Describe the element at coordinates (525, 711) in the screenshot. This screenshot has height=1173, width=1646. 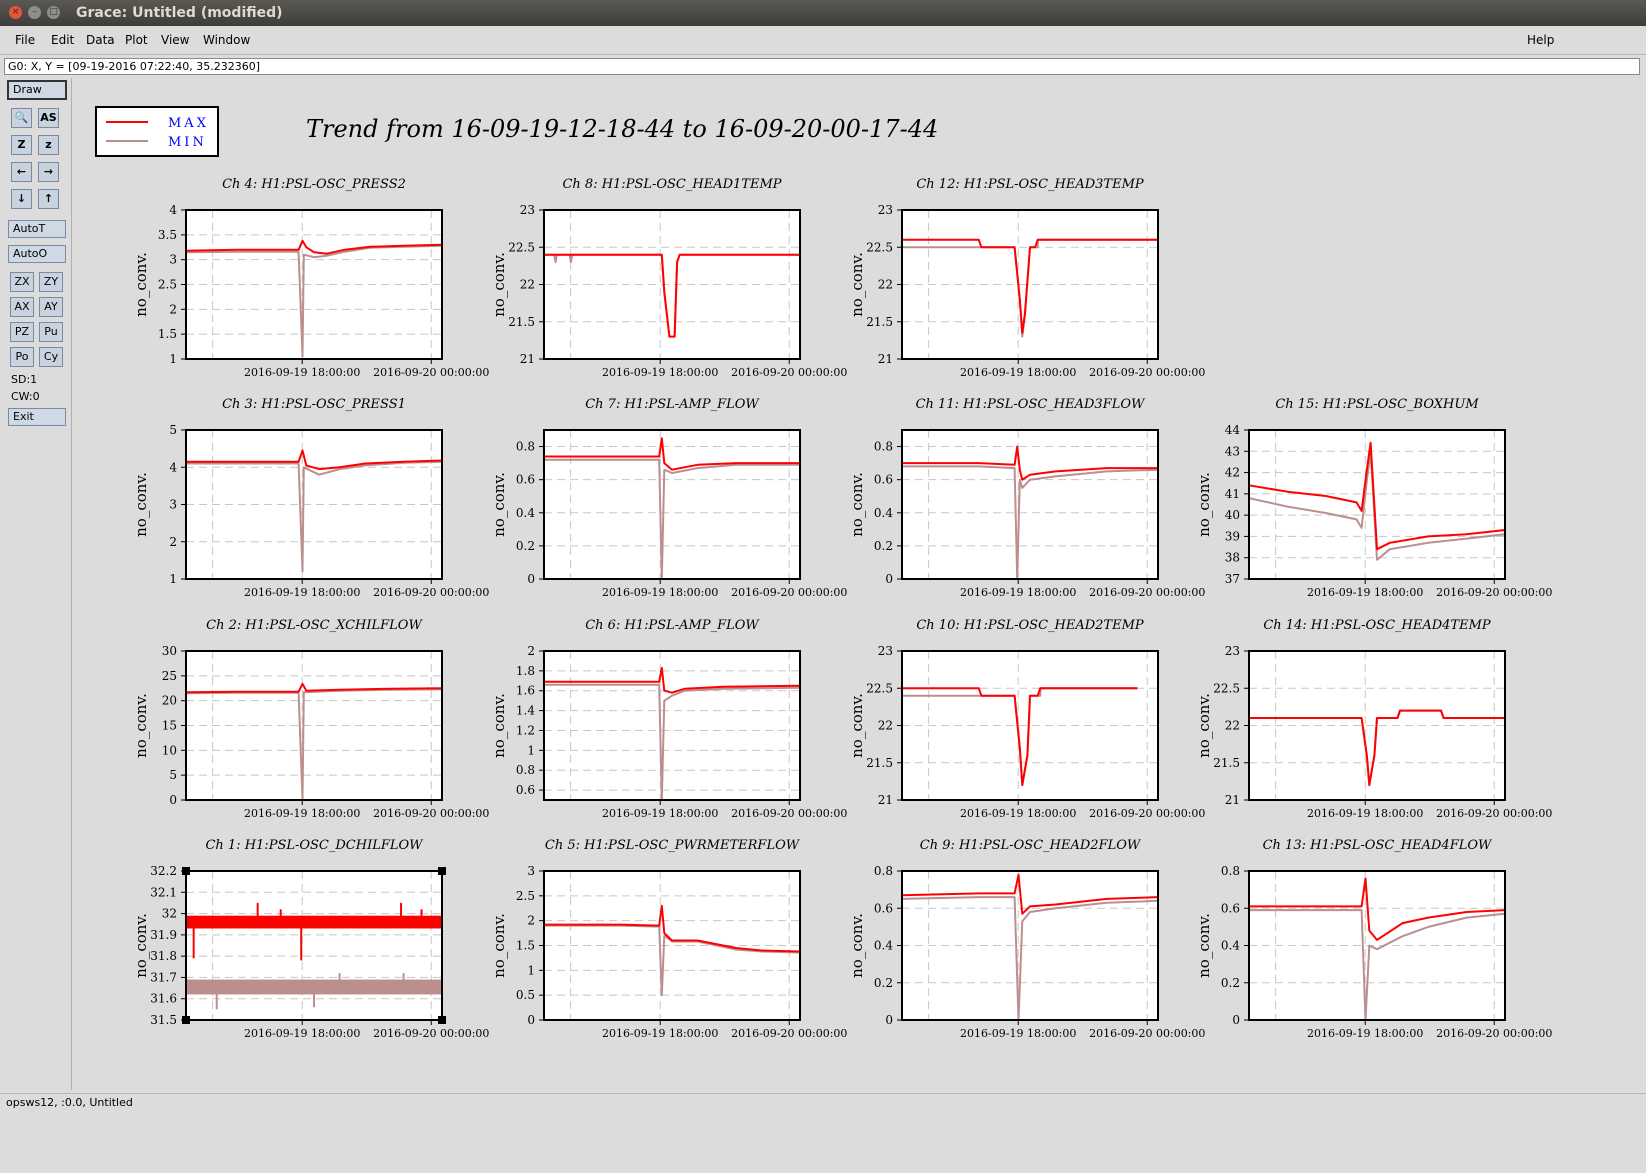
I see `y-tick-label: 1.4` at that location.